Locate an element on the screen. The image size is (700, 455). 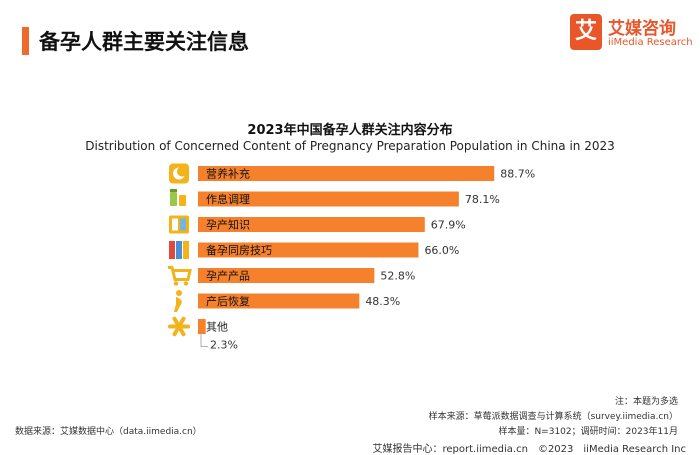
figure-icon is located at coordinates (178, 301).